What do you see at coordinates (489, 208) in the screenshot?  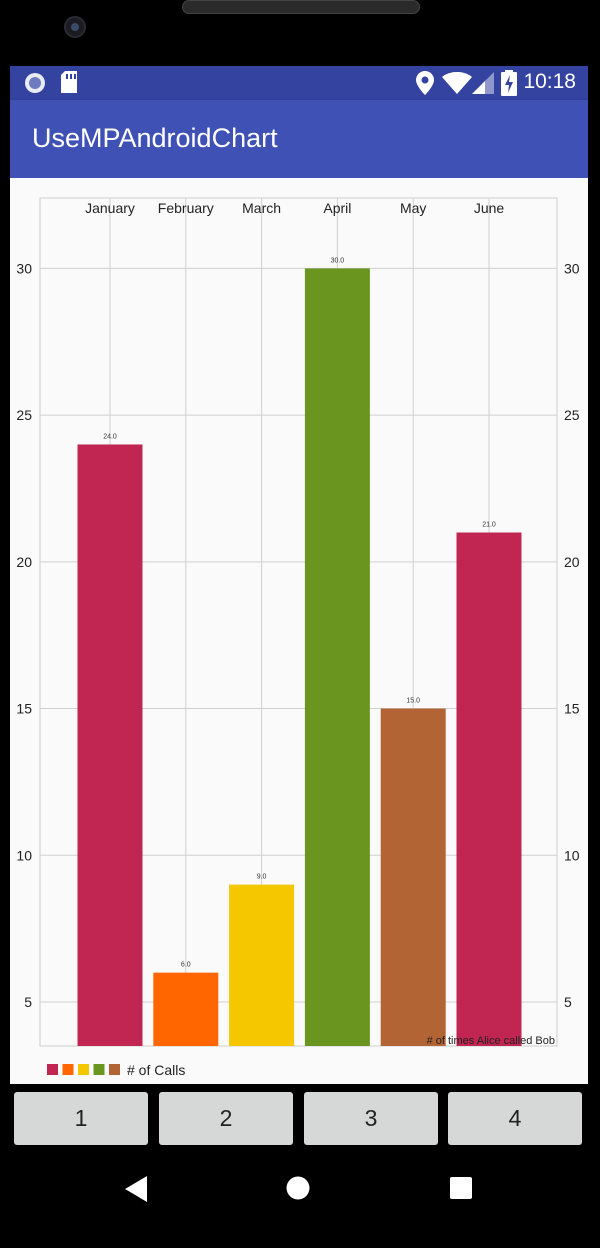 I see `x-tick-label: June` at bounding box center [489, 208].